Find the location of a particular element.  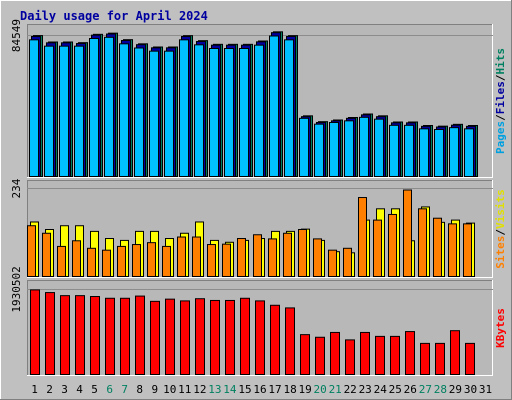

x-tick-label: 15 is located at coordinates (244, 389).